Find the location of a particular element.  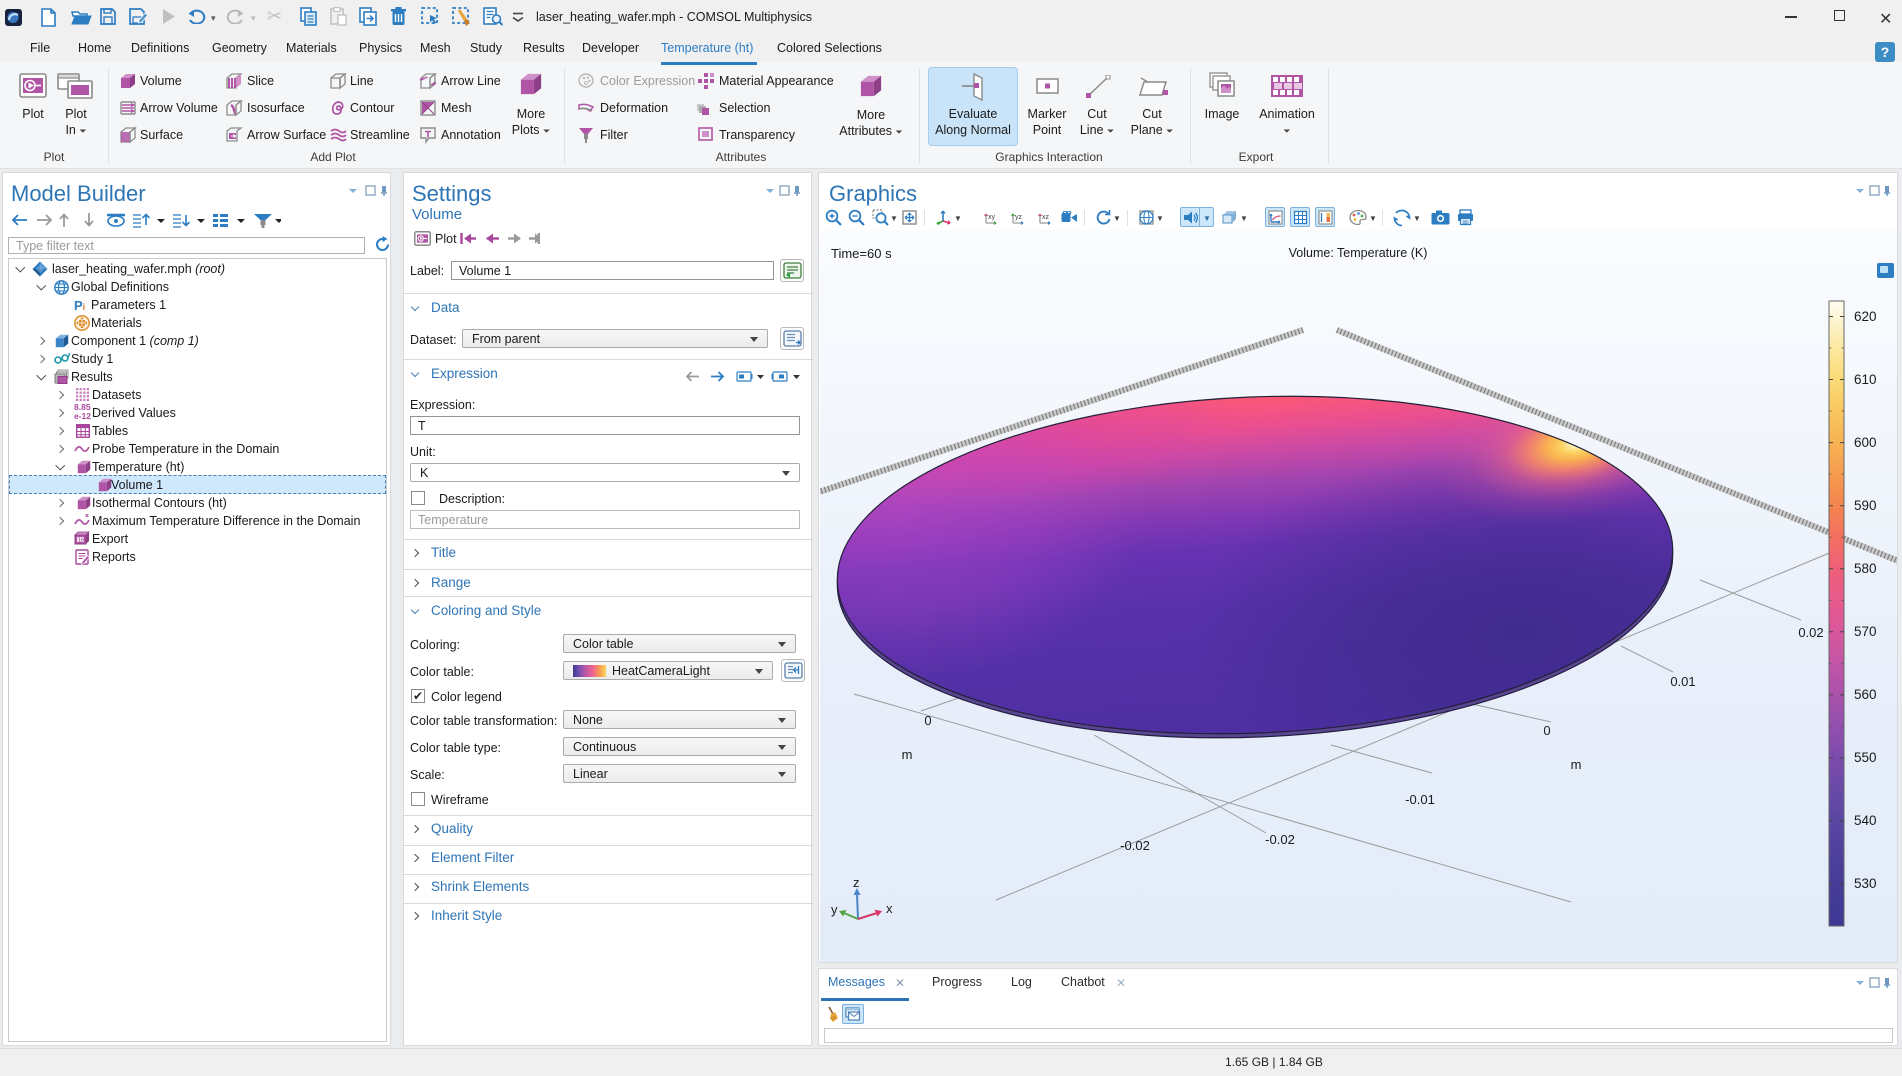

svg-text: 610 is located at coordinates (1865, 379).